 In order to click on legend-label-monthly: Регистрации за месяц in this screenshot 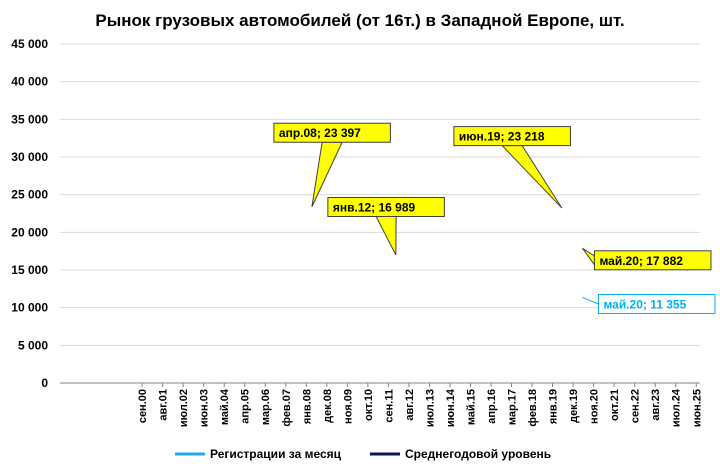, I will do `click(276, 454)`.